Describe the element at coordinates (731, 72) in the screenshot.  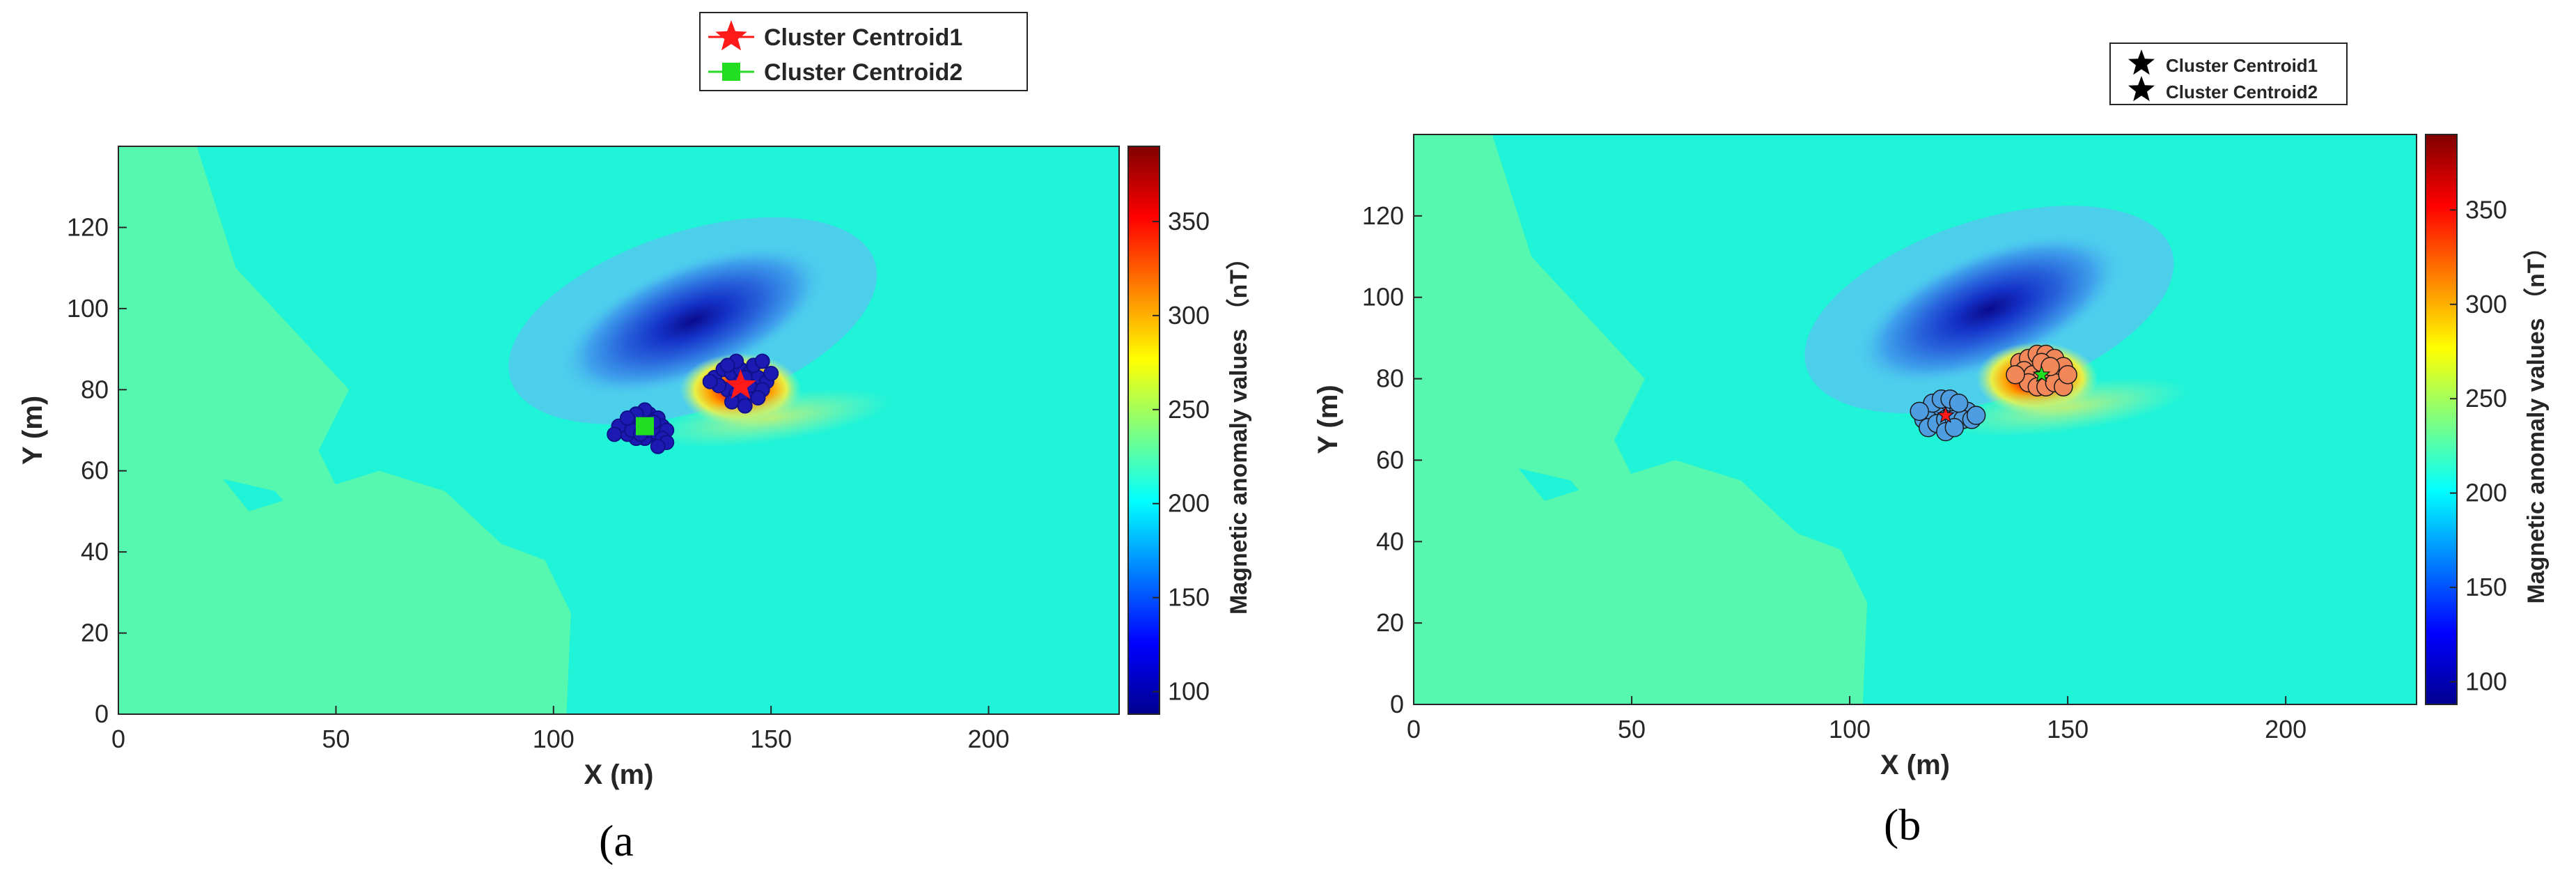
I see `legend-square-marker` at that location.